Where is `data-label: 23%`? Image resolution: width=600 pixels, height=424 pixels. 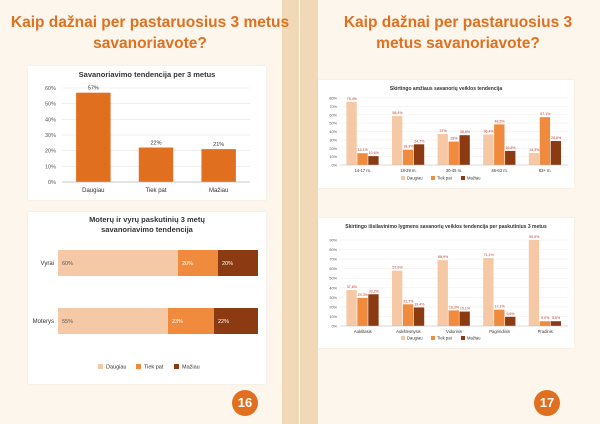 data-label: 23% is located at coordinates (177, 322).